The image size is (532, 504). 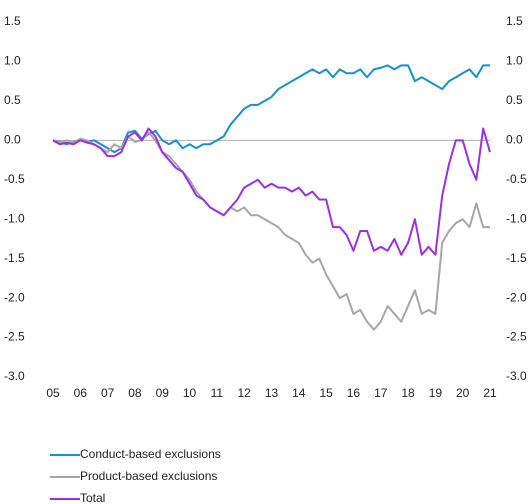 What do you see at coordinates (514, 140) in the screenshot?
I see `y2-tick-label: 0.0` at bounding box center [514, 140].